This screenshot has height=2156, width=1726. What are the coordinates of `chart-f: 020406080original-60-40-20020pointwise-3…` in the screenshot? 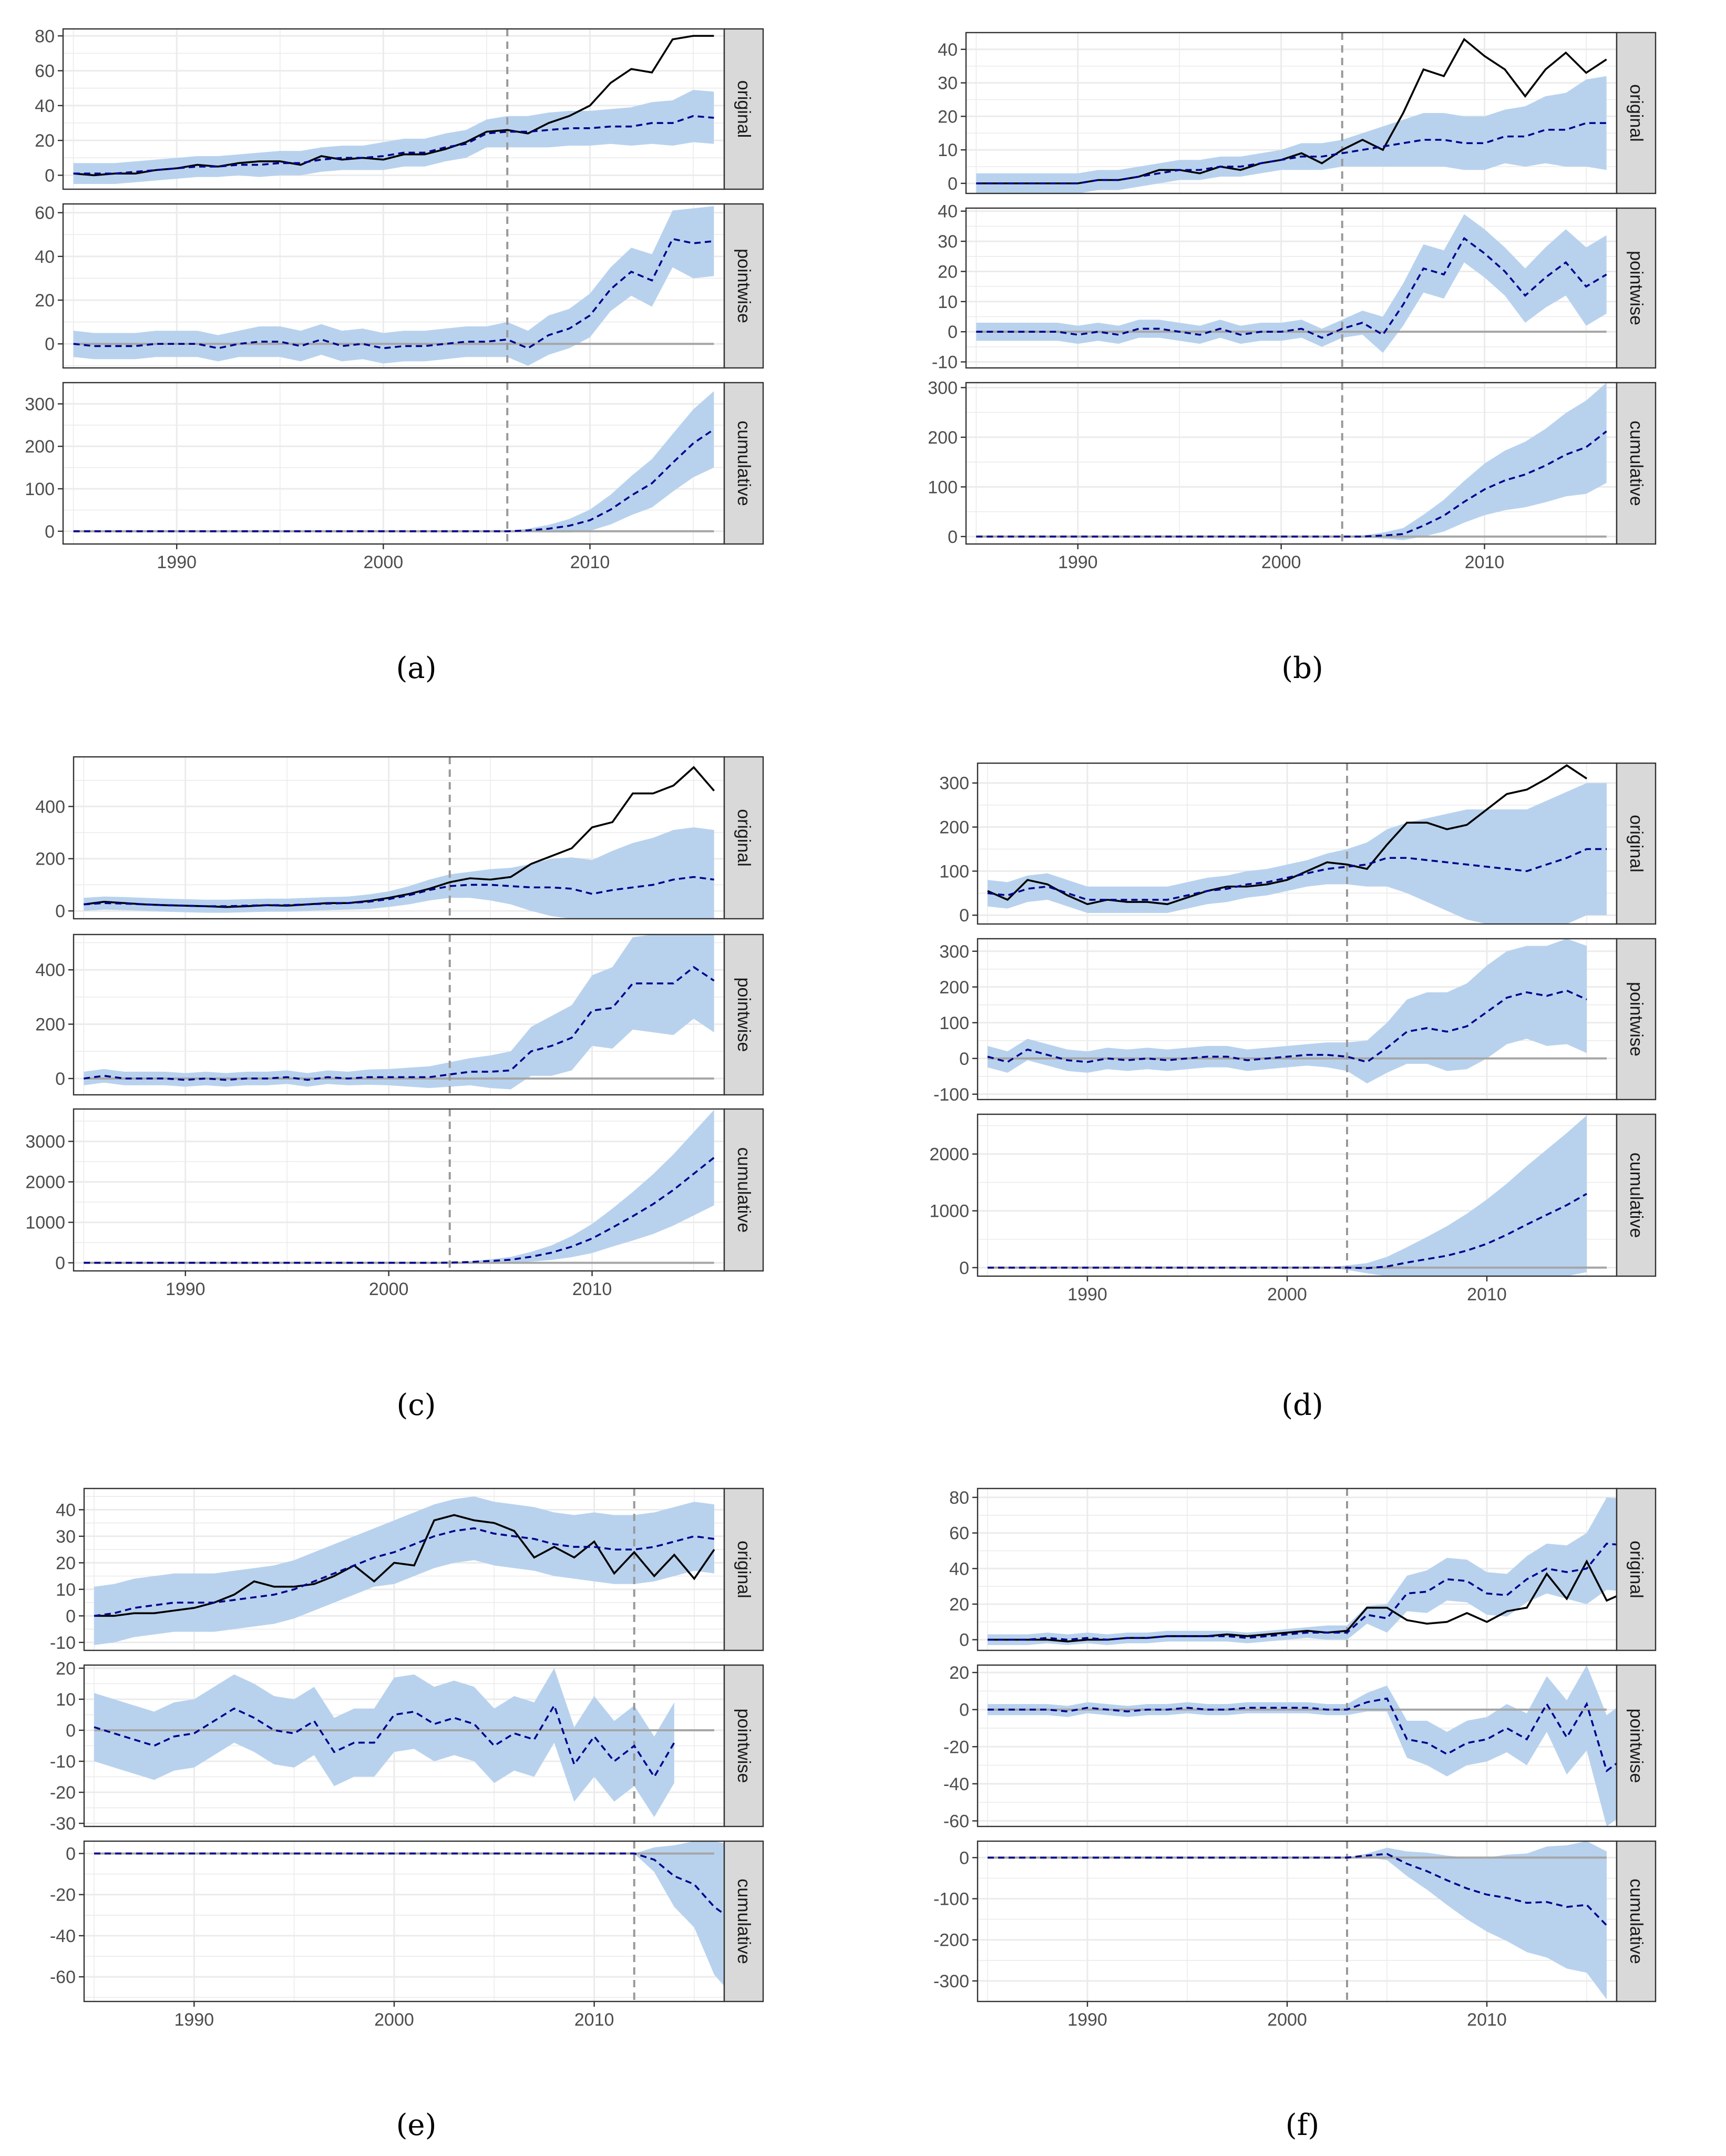 It's located at (1295, 1759).